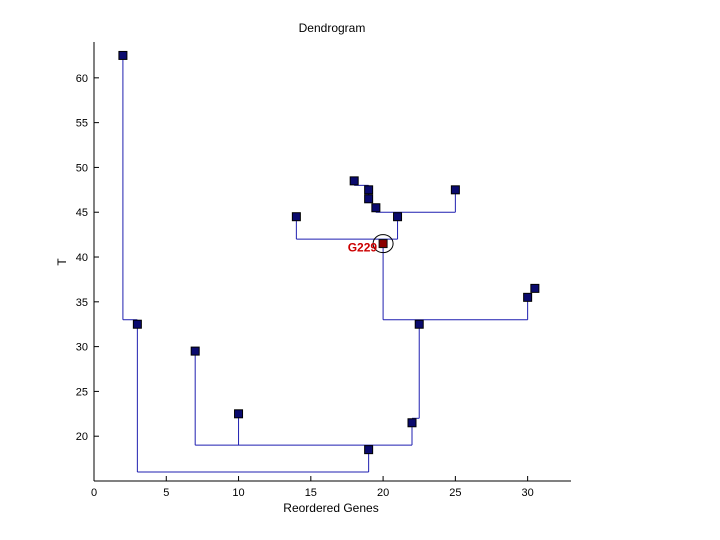 Image resolution: width=720 pixels, height=540 pixels. I want to click on y-tick-label: 35, so click(82, 303).